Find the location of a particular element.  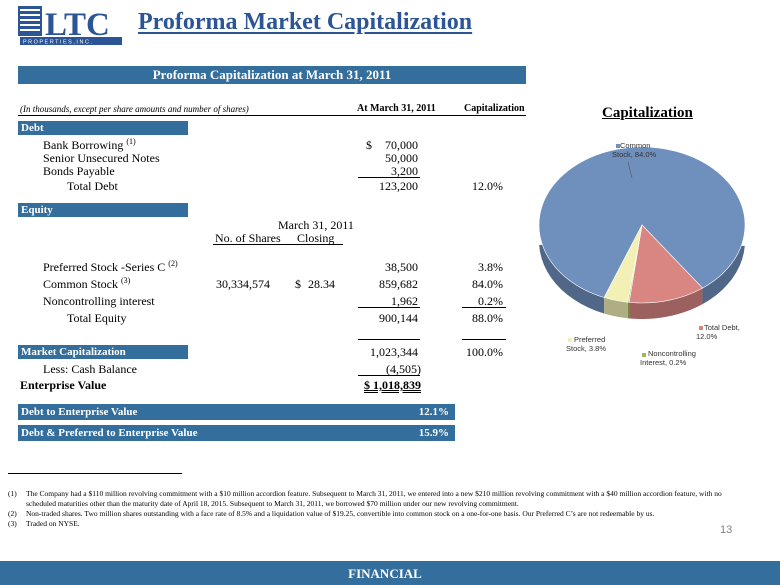

debt-to-ev-bar: Debt to Enterprise Value 12.1% is located at coordinates (236, 412).